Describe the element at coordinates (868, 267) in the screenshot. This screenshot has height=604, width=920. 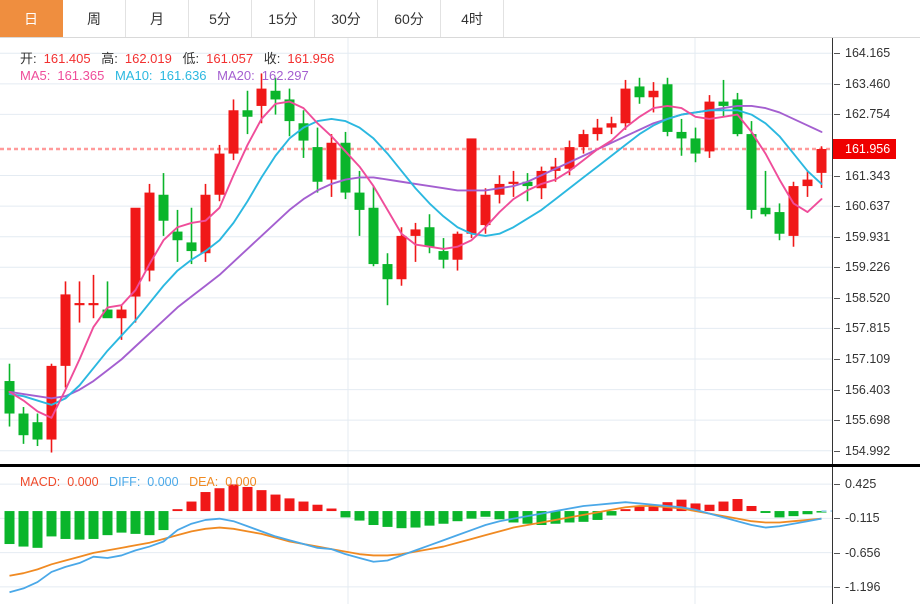
I see `price-axis-label: 159.226` at that location.